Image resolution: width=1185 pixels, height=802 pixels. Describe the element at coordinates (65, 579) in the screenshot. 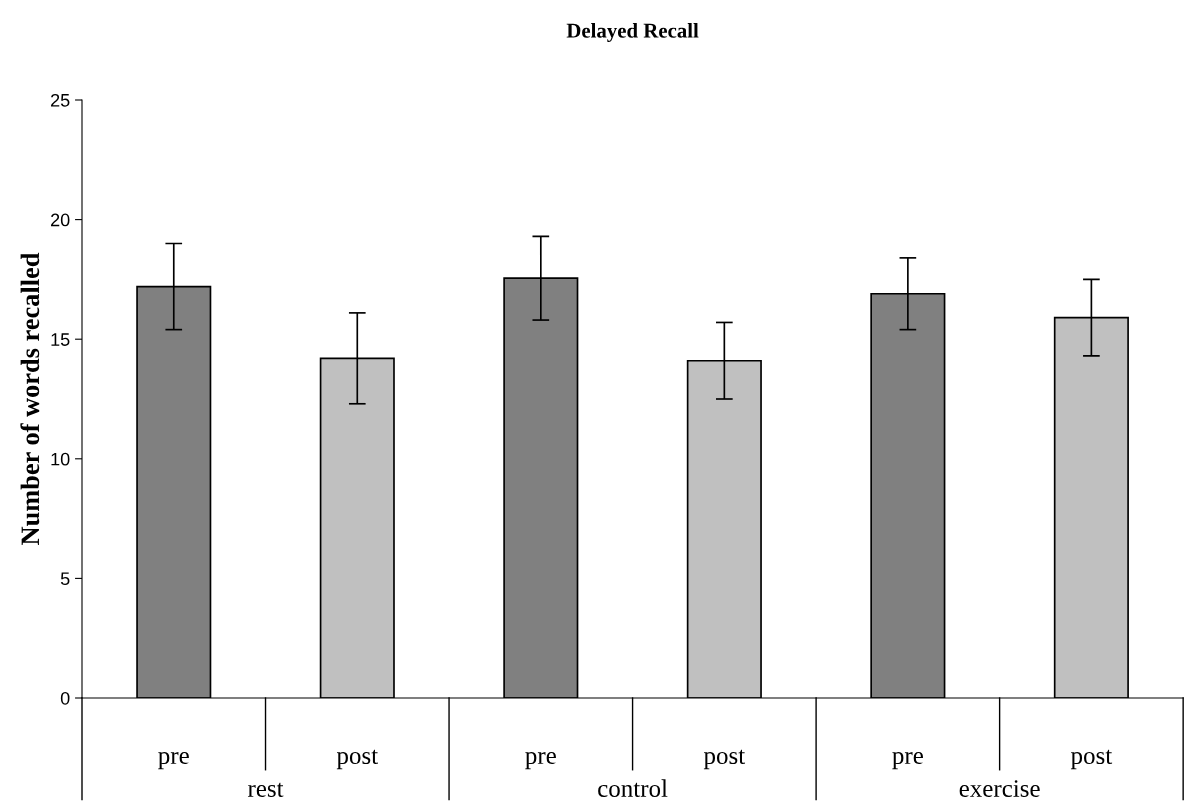

I see `y-tick-label: 5` at that location.